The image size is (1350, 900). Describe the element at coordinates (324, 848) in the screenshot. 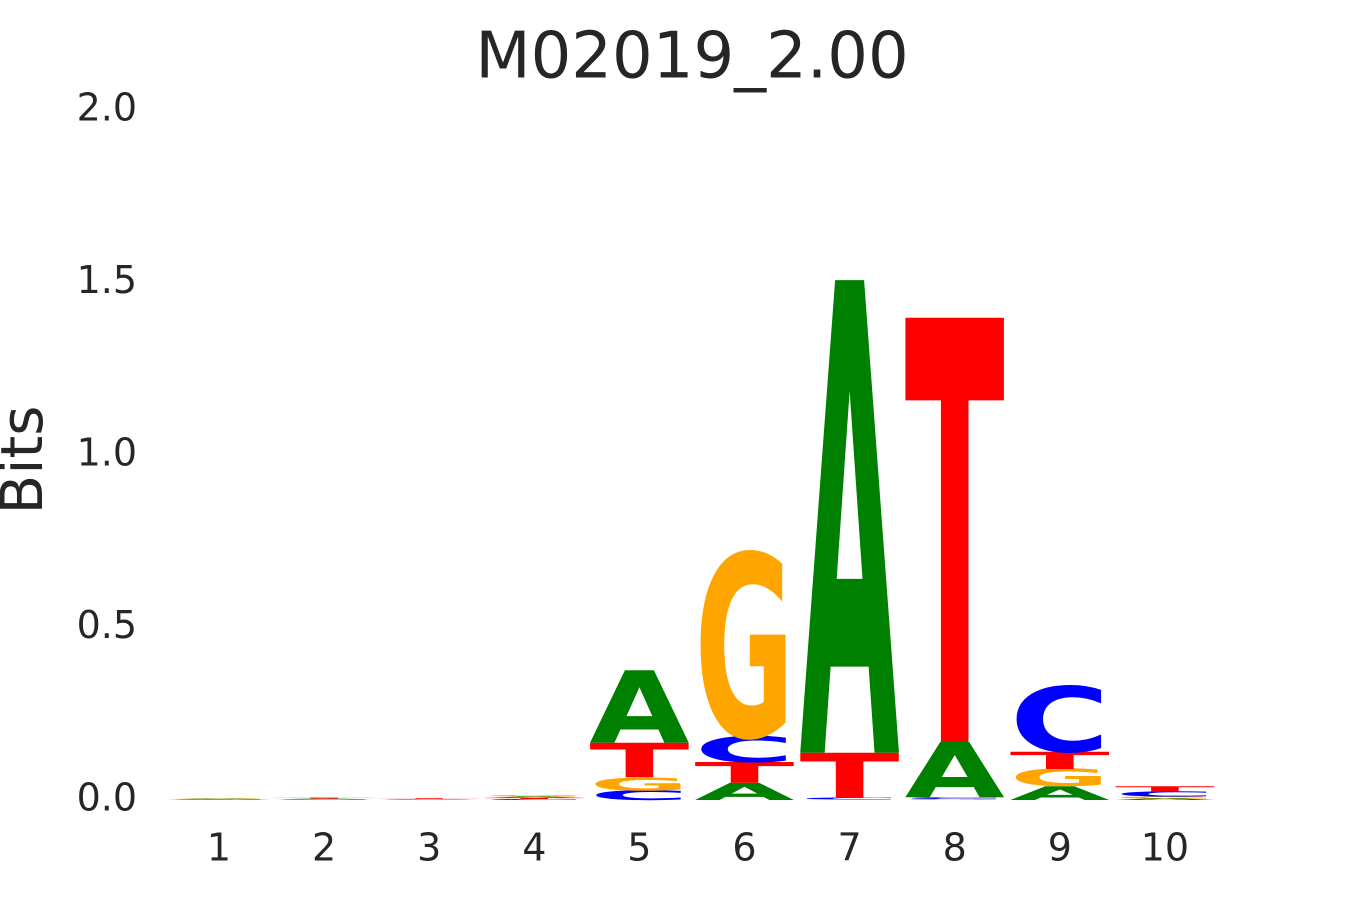

I see `x-tick-label: 2` at that location.